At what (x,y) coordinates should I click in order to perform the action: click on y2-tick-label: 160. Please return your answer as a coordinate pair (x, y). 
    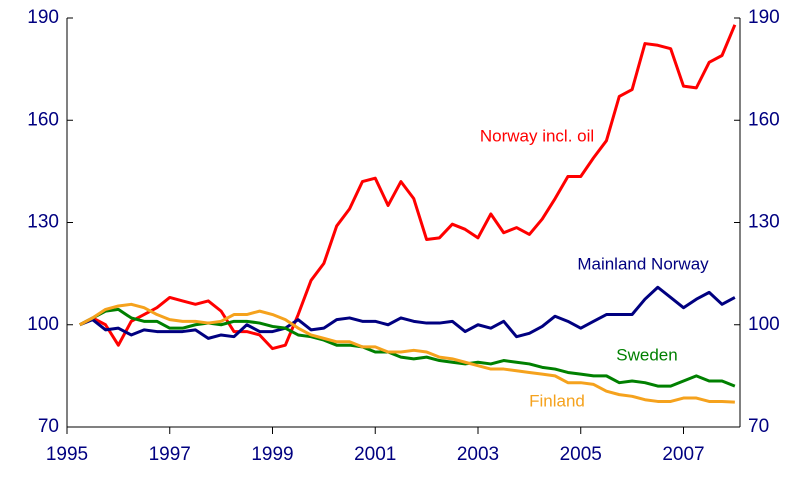
    Looking at the image, I should click on (764, 119).